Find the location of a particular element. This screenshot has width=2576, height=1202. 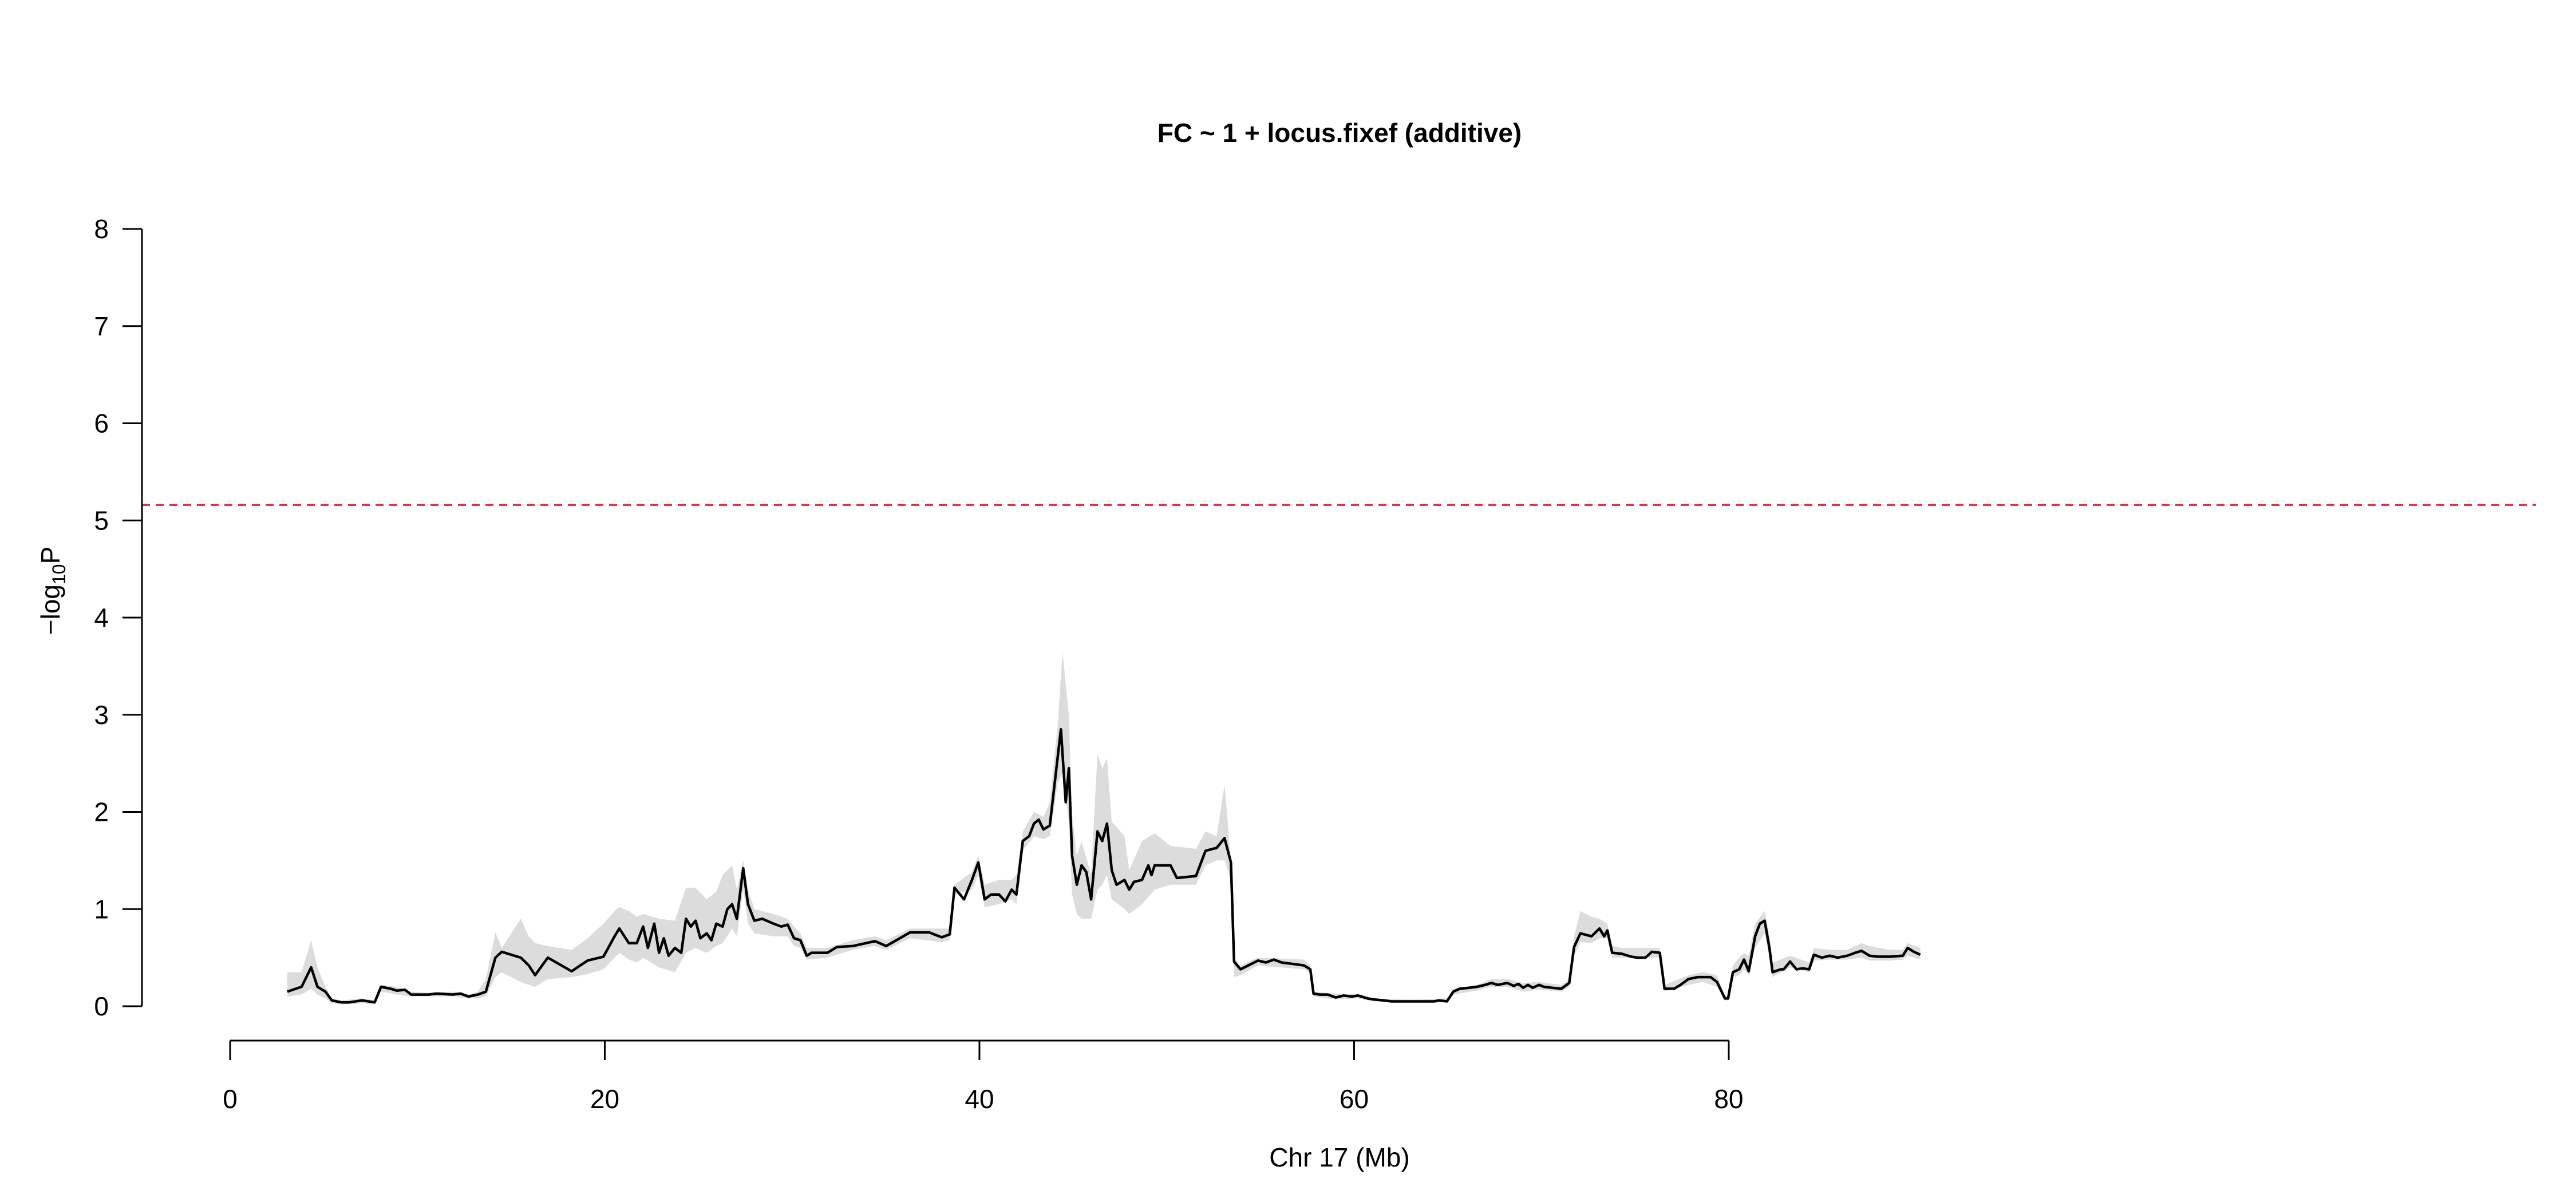

chart-title: FC ~ 1 + locus.fixef (additive) is located at coordinates (1339, 133).